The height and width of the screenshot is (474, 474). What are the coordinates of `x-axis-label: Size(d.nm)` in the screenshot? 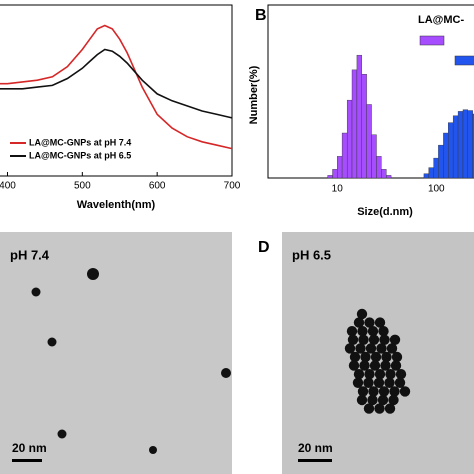 It's located at (385, 212).